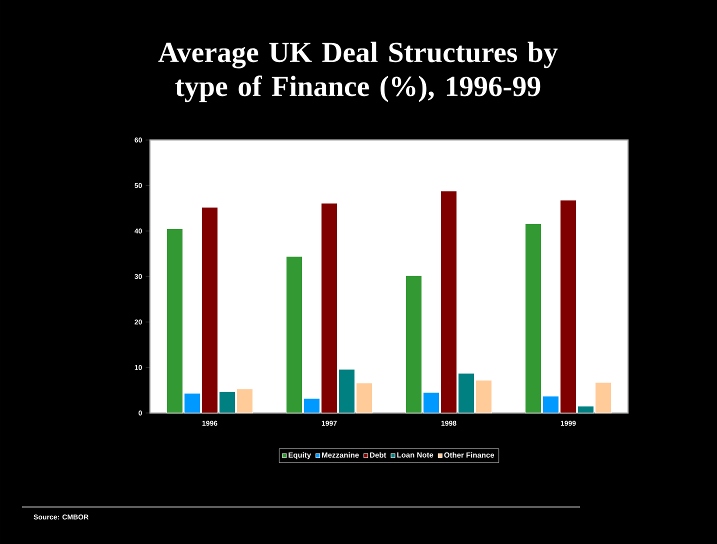  What do you see at coordinates (358, 72) in the screenshot?
I see `chart-title: Average UK Deal Structures by type of Finance (%), 1996-99` at bounding box center [358, 72].